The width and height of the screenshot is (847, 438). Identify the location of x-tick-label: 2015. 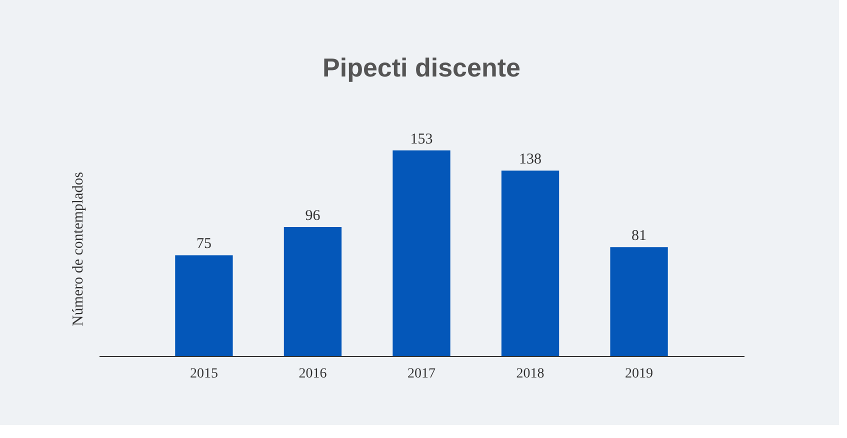
(204, 374).